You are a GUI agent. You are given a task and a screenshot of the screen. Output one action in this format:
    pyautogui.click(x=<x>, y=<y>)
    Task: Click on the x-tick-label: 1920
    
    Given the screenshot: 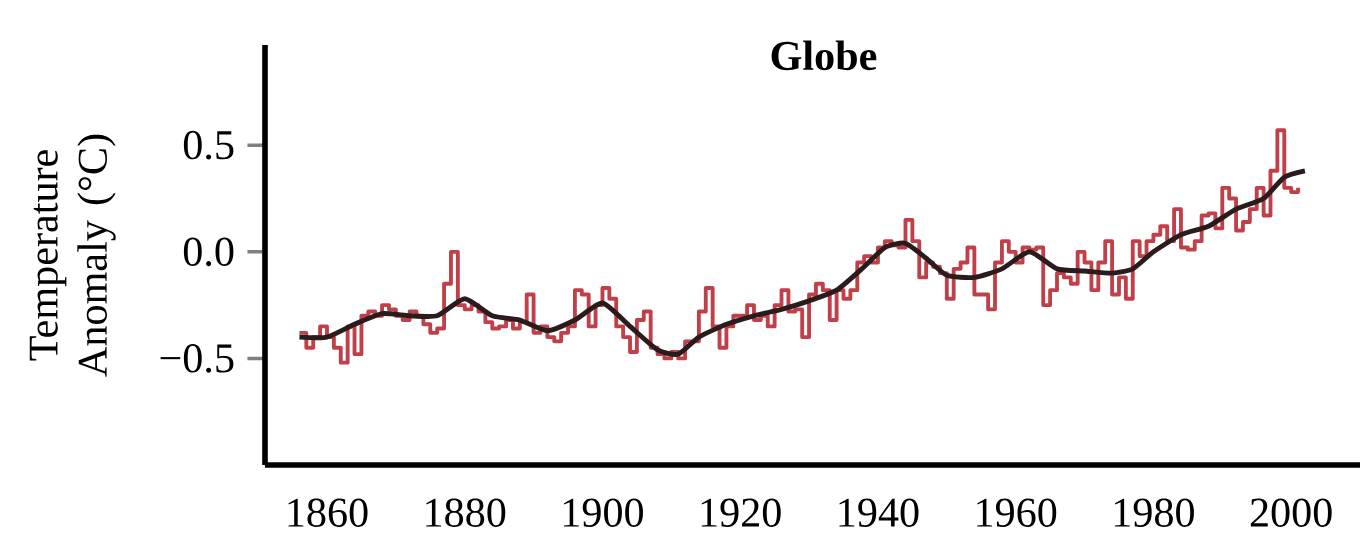 What is the action you would take?
    pyautogui.click(x=741, y=512)
    